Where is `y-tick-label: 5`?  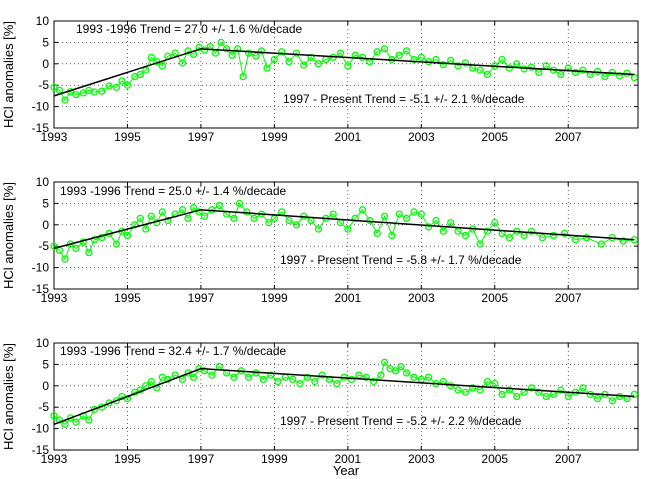 y-tick-label: 5 is located at coordinates (45, 42).